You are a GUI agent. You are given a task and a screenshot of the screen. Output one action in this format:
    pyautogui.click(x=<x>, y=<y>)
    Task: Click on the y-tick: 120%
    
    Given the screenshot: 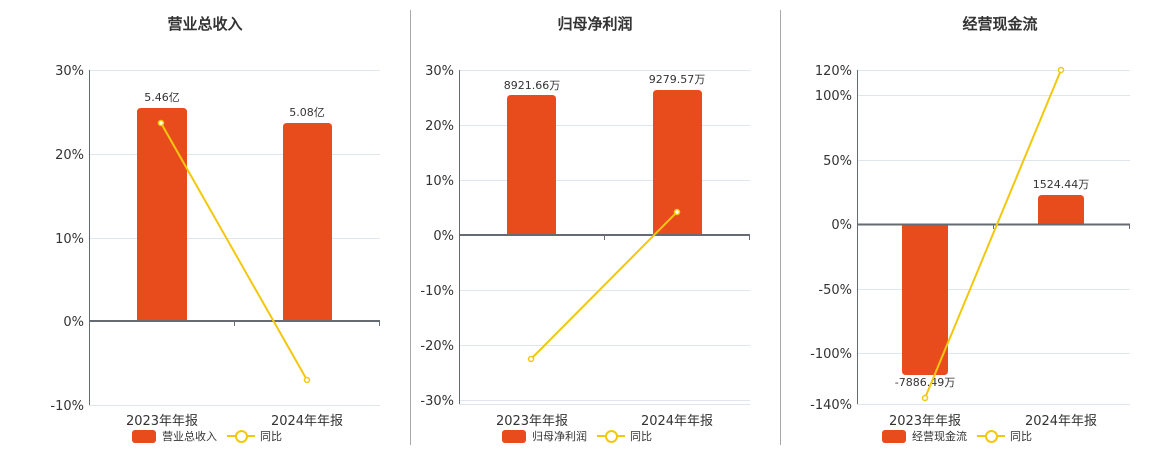 What is the action you would take?
    pyautogui.click(x=833, y=71)
    